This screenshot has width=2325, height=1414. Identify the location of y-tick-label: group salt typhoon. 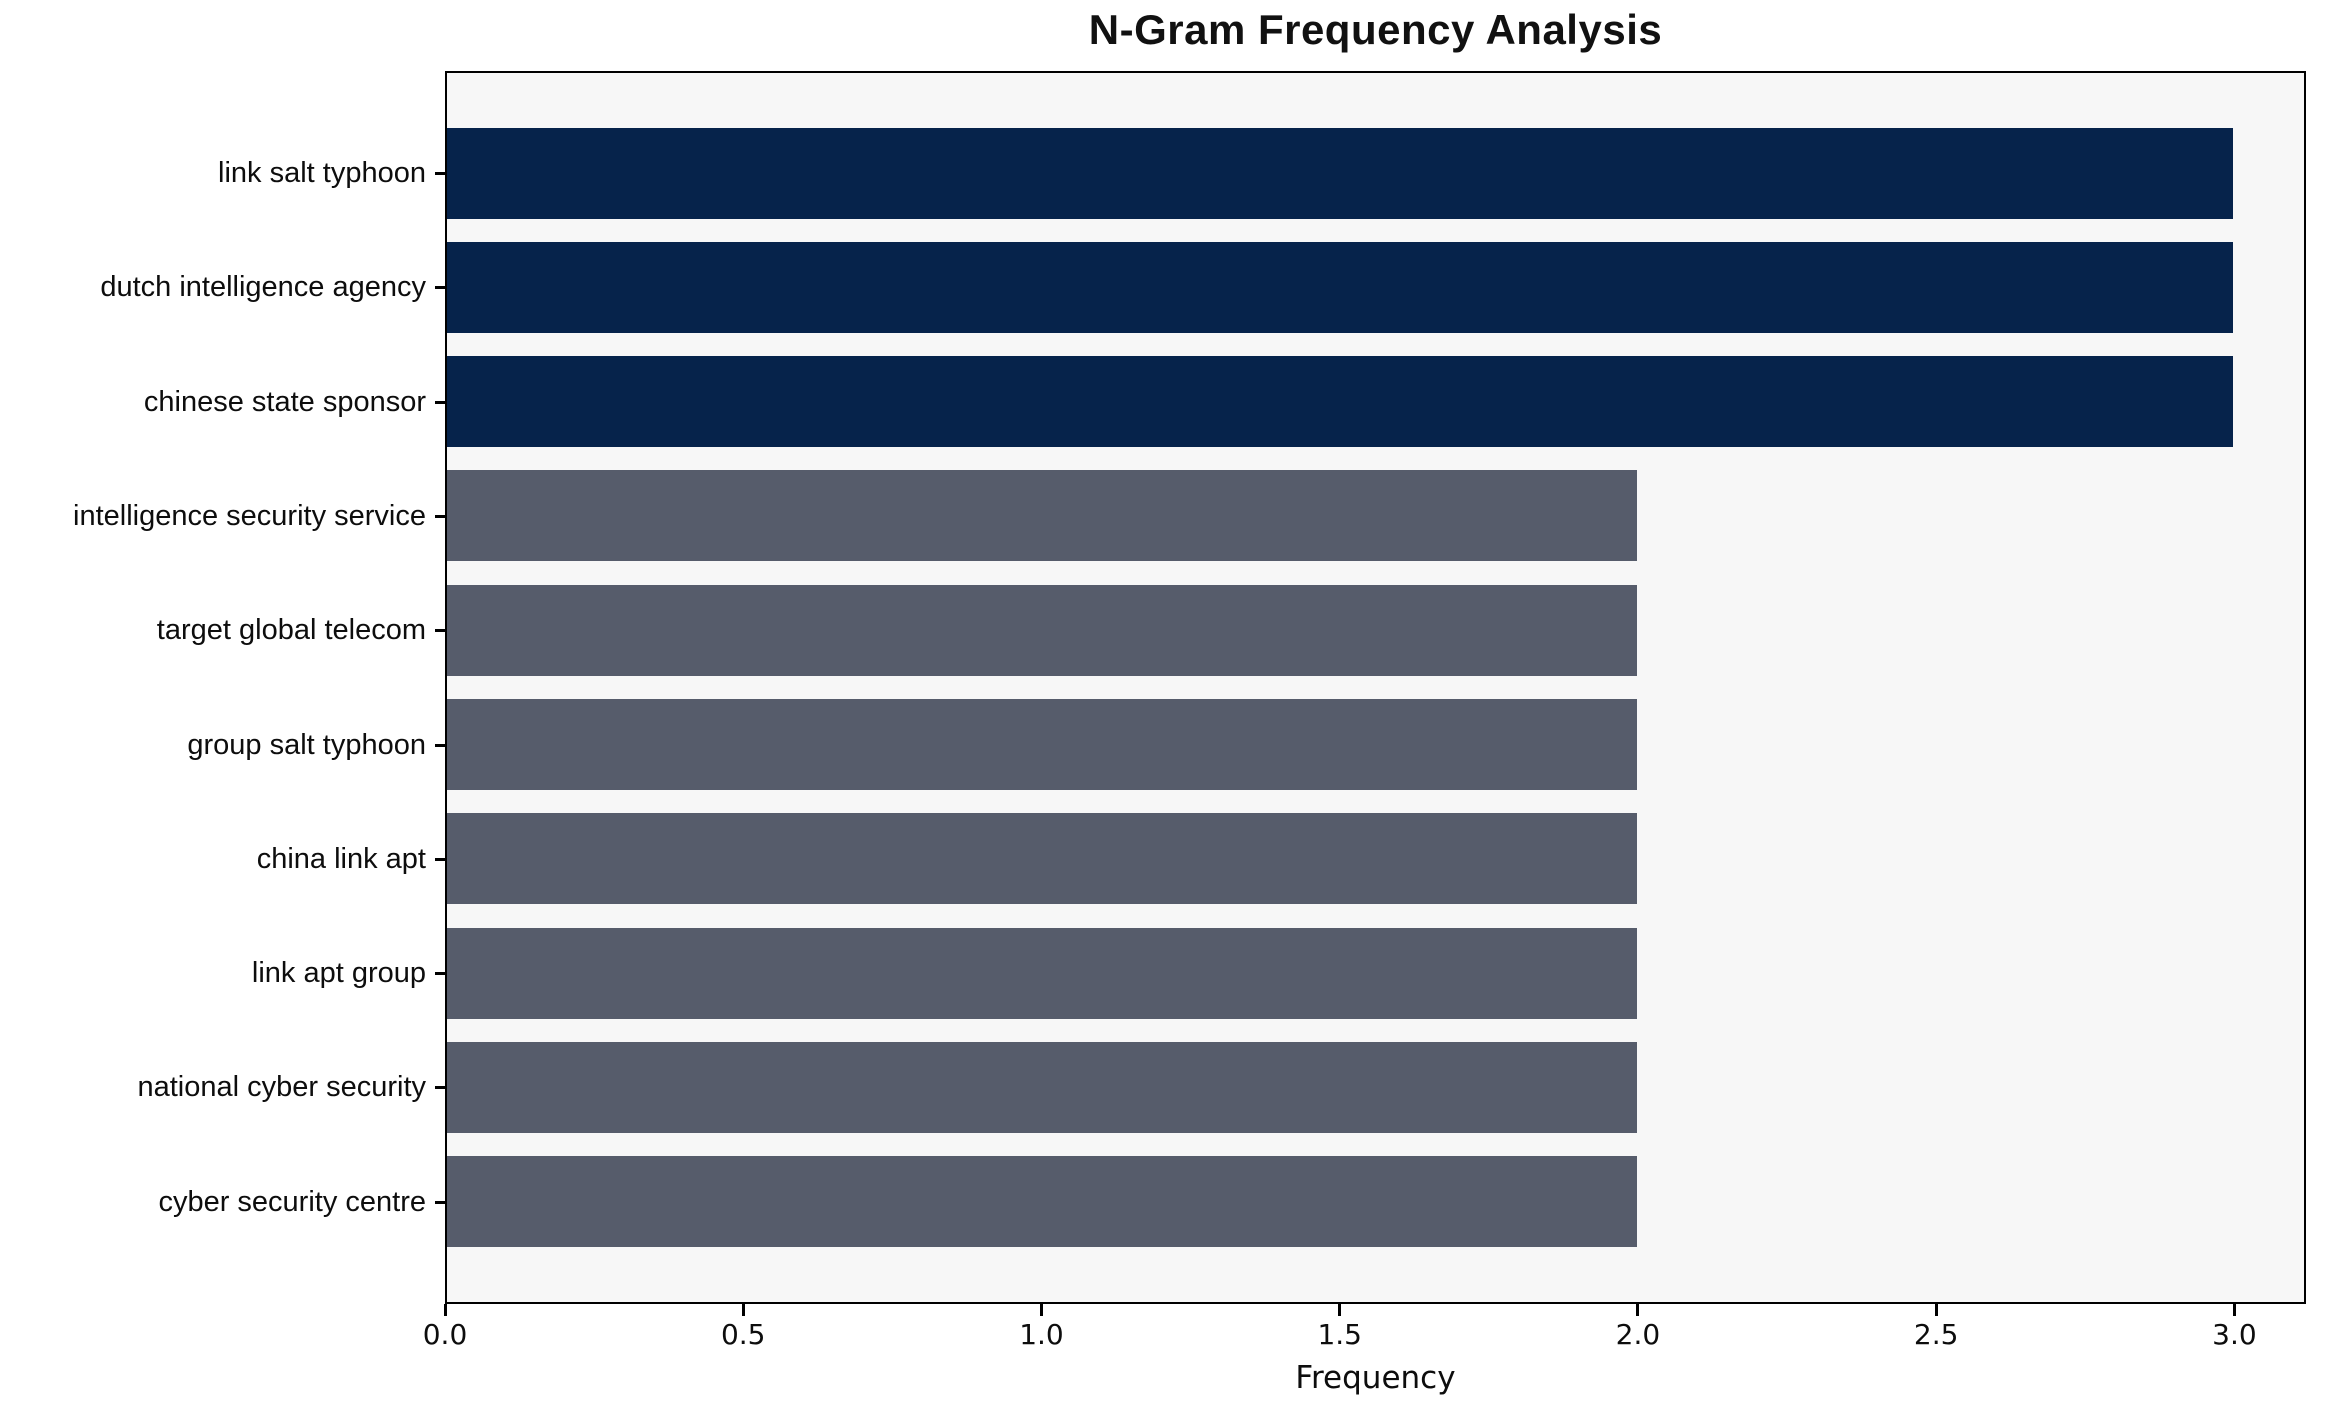
(306, 744).